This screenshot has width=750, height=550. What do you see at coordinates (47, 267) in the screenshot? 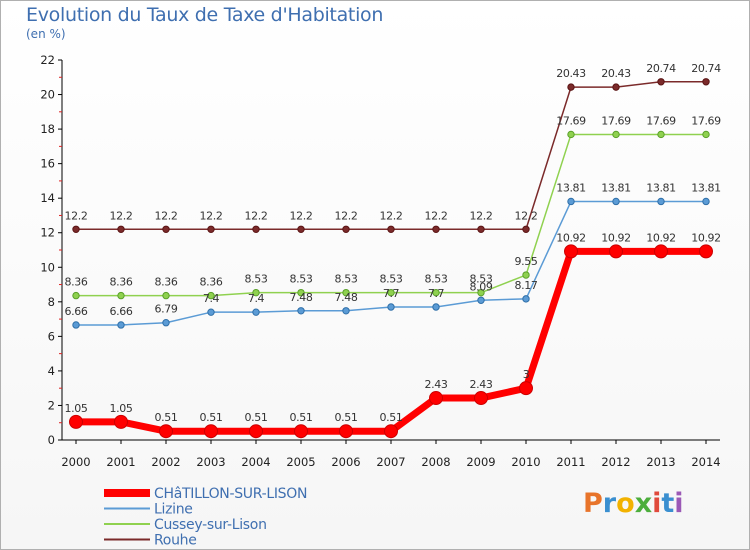
I see `y-tick-label: 10` at bounding box center [47, 267].